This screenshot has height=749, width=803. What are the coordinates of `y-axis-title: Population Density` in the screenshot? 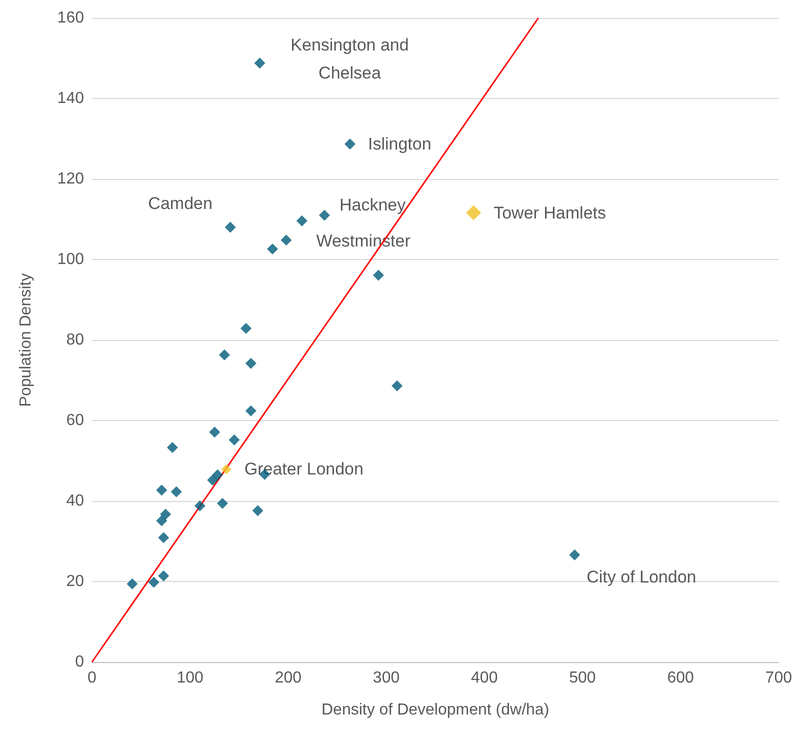 It's located at (26, 340).